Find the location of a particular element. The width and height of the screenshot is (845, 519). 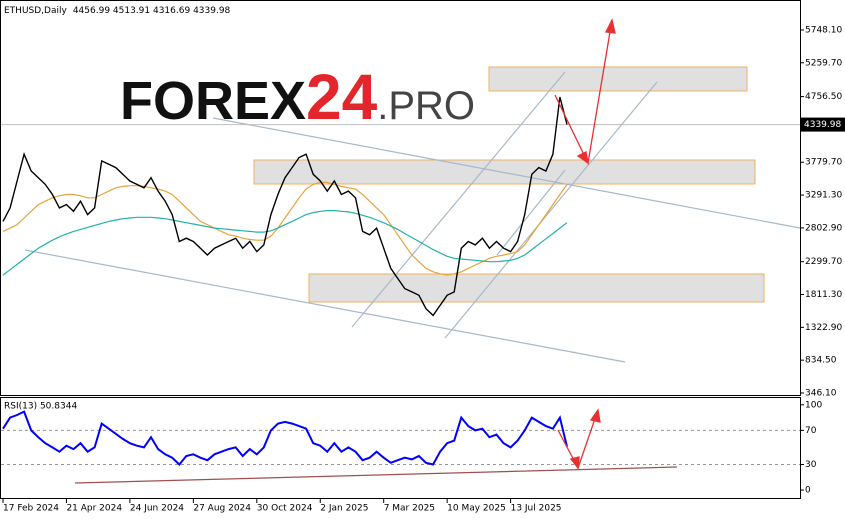

last-price-label: 4339.98 is located at coordinates (822, 125).